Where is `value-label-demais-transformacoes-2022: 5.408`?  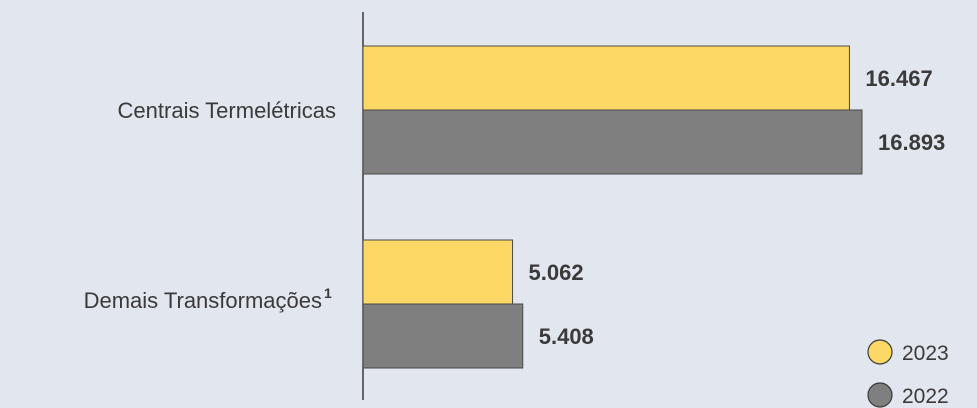
value-label-demais-transformacoes-2022: 5.408 is located at coordinates (566, 336).